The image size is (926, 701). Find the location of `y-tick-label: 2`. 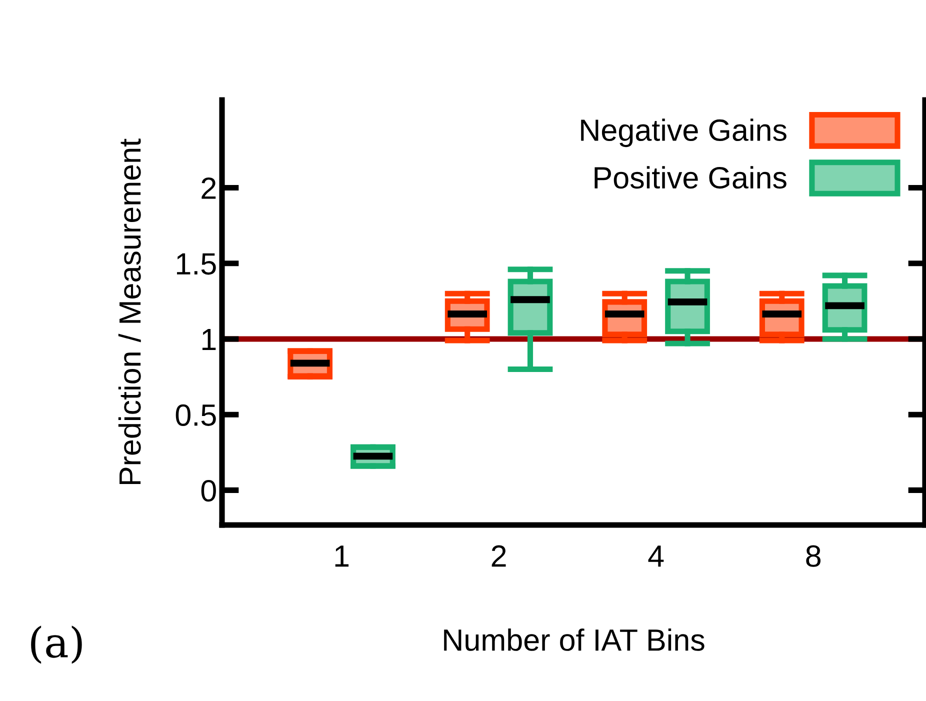

y-tick-label: 2 is located at coordinates (209, 188).